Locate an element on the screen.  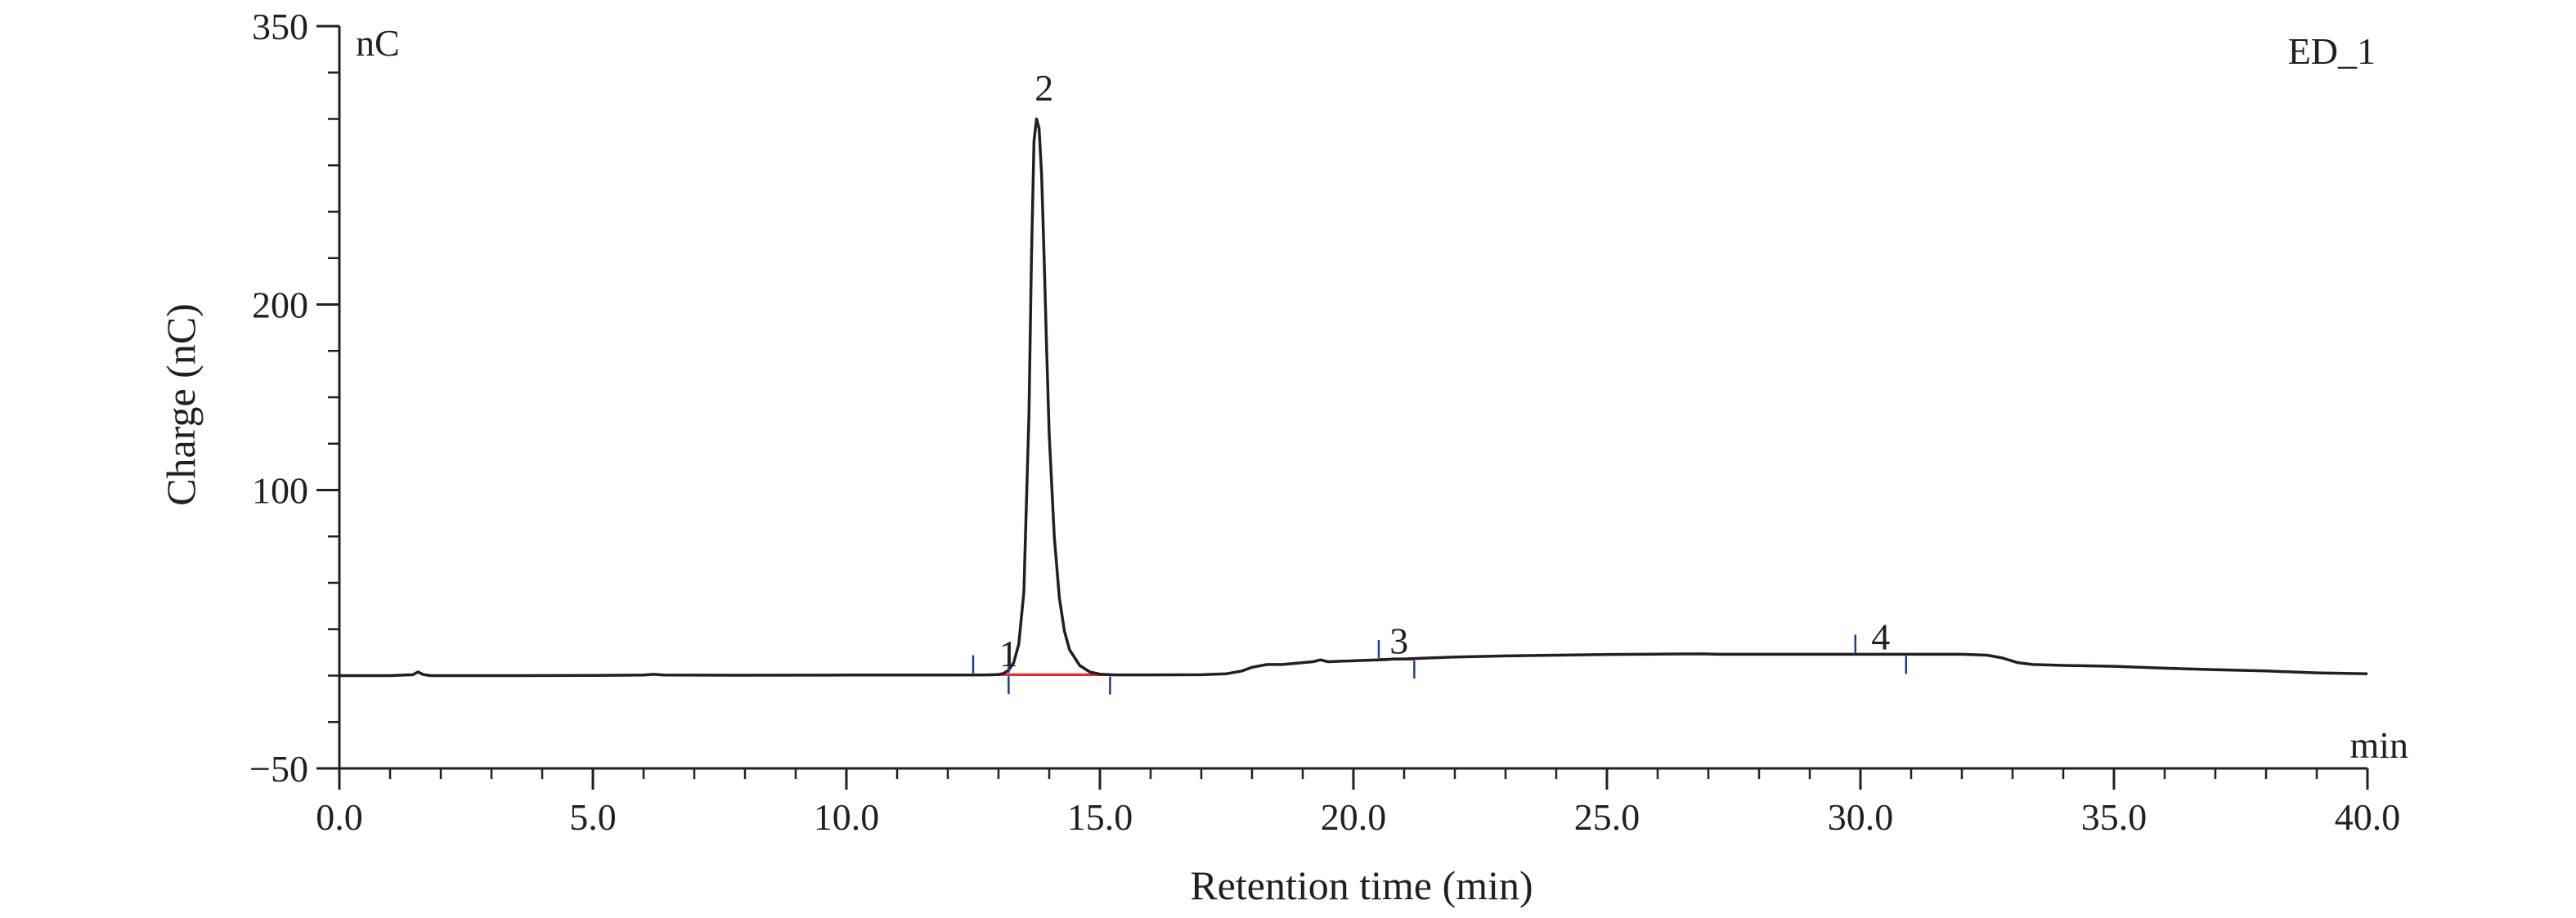
peak-2-label: 2 is located at coordinates (1043, 88).